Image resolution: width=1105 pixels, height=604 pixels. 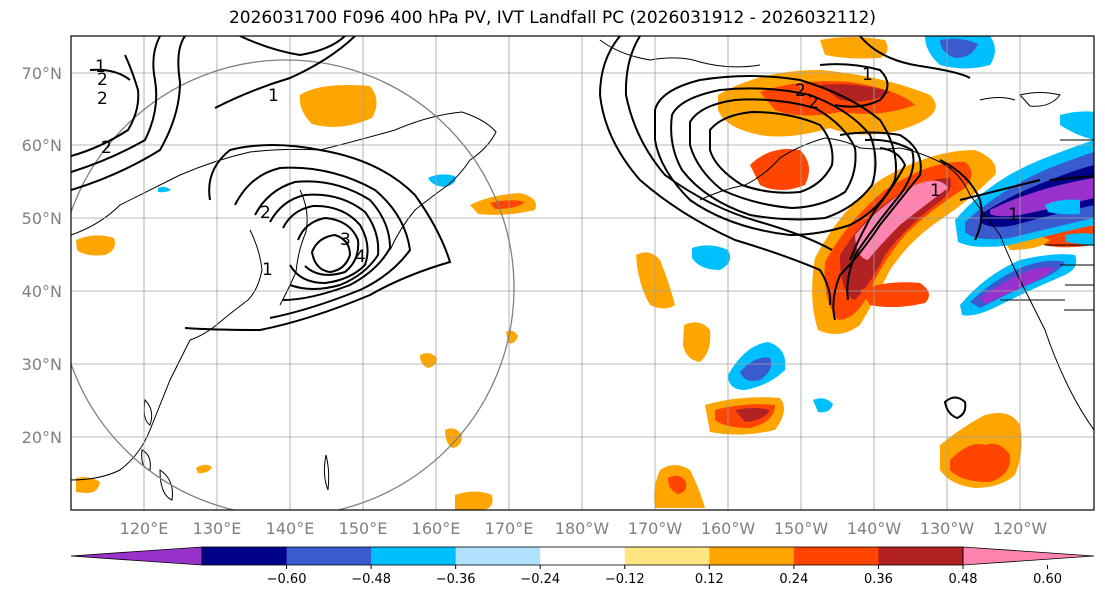 What do you see at coordinates (709, 579) in the screenshot?
I see `colorbar-tick-label: 0.12` at bounding box center [709, 579].